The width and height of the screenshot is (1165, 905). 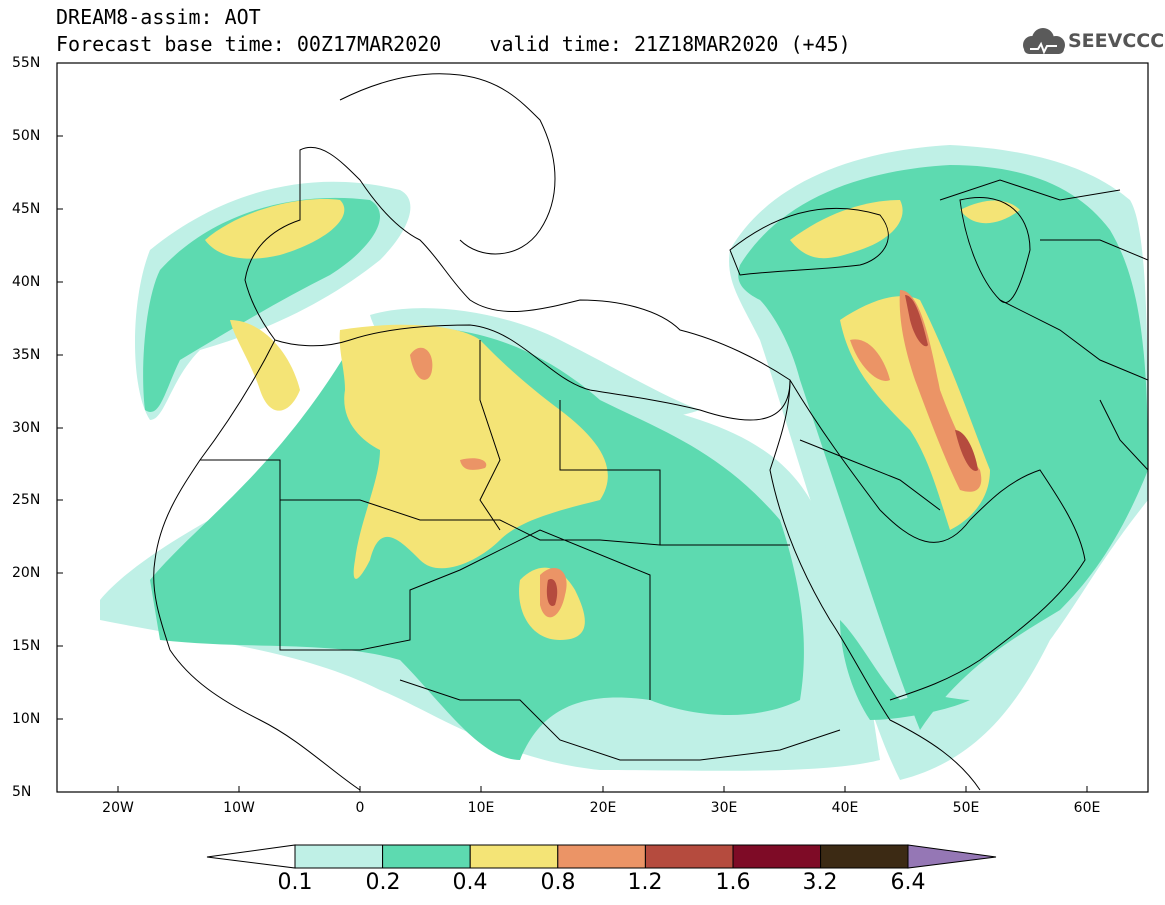 I want to click on lon-label-10w: 10W, so click(x=239, y=808).